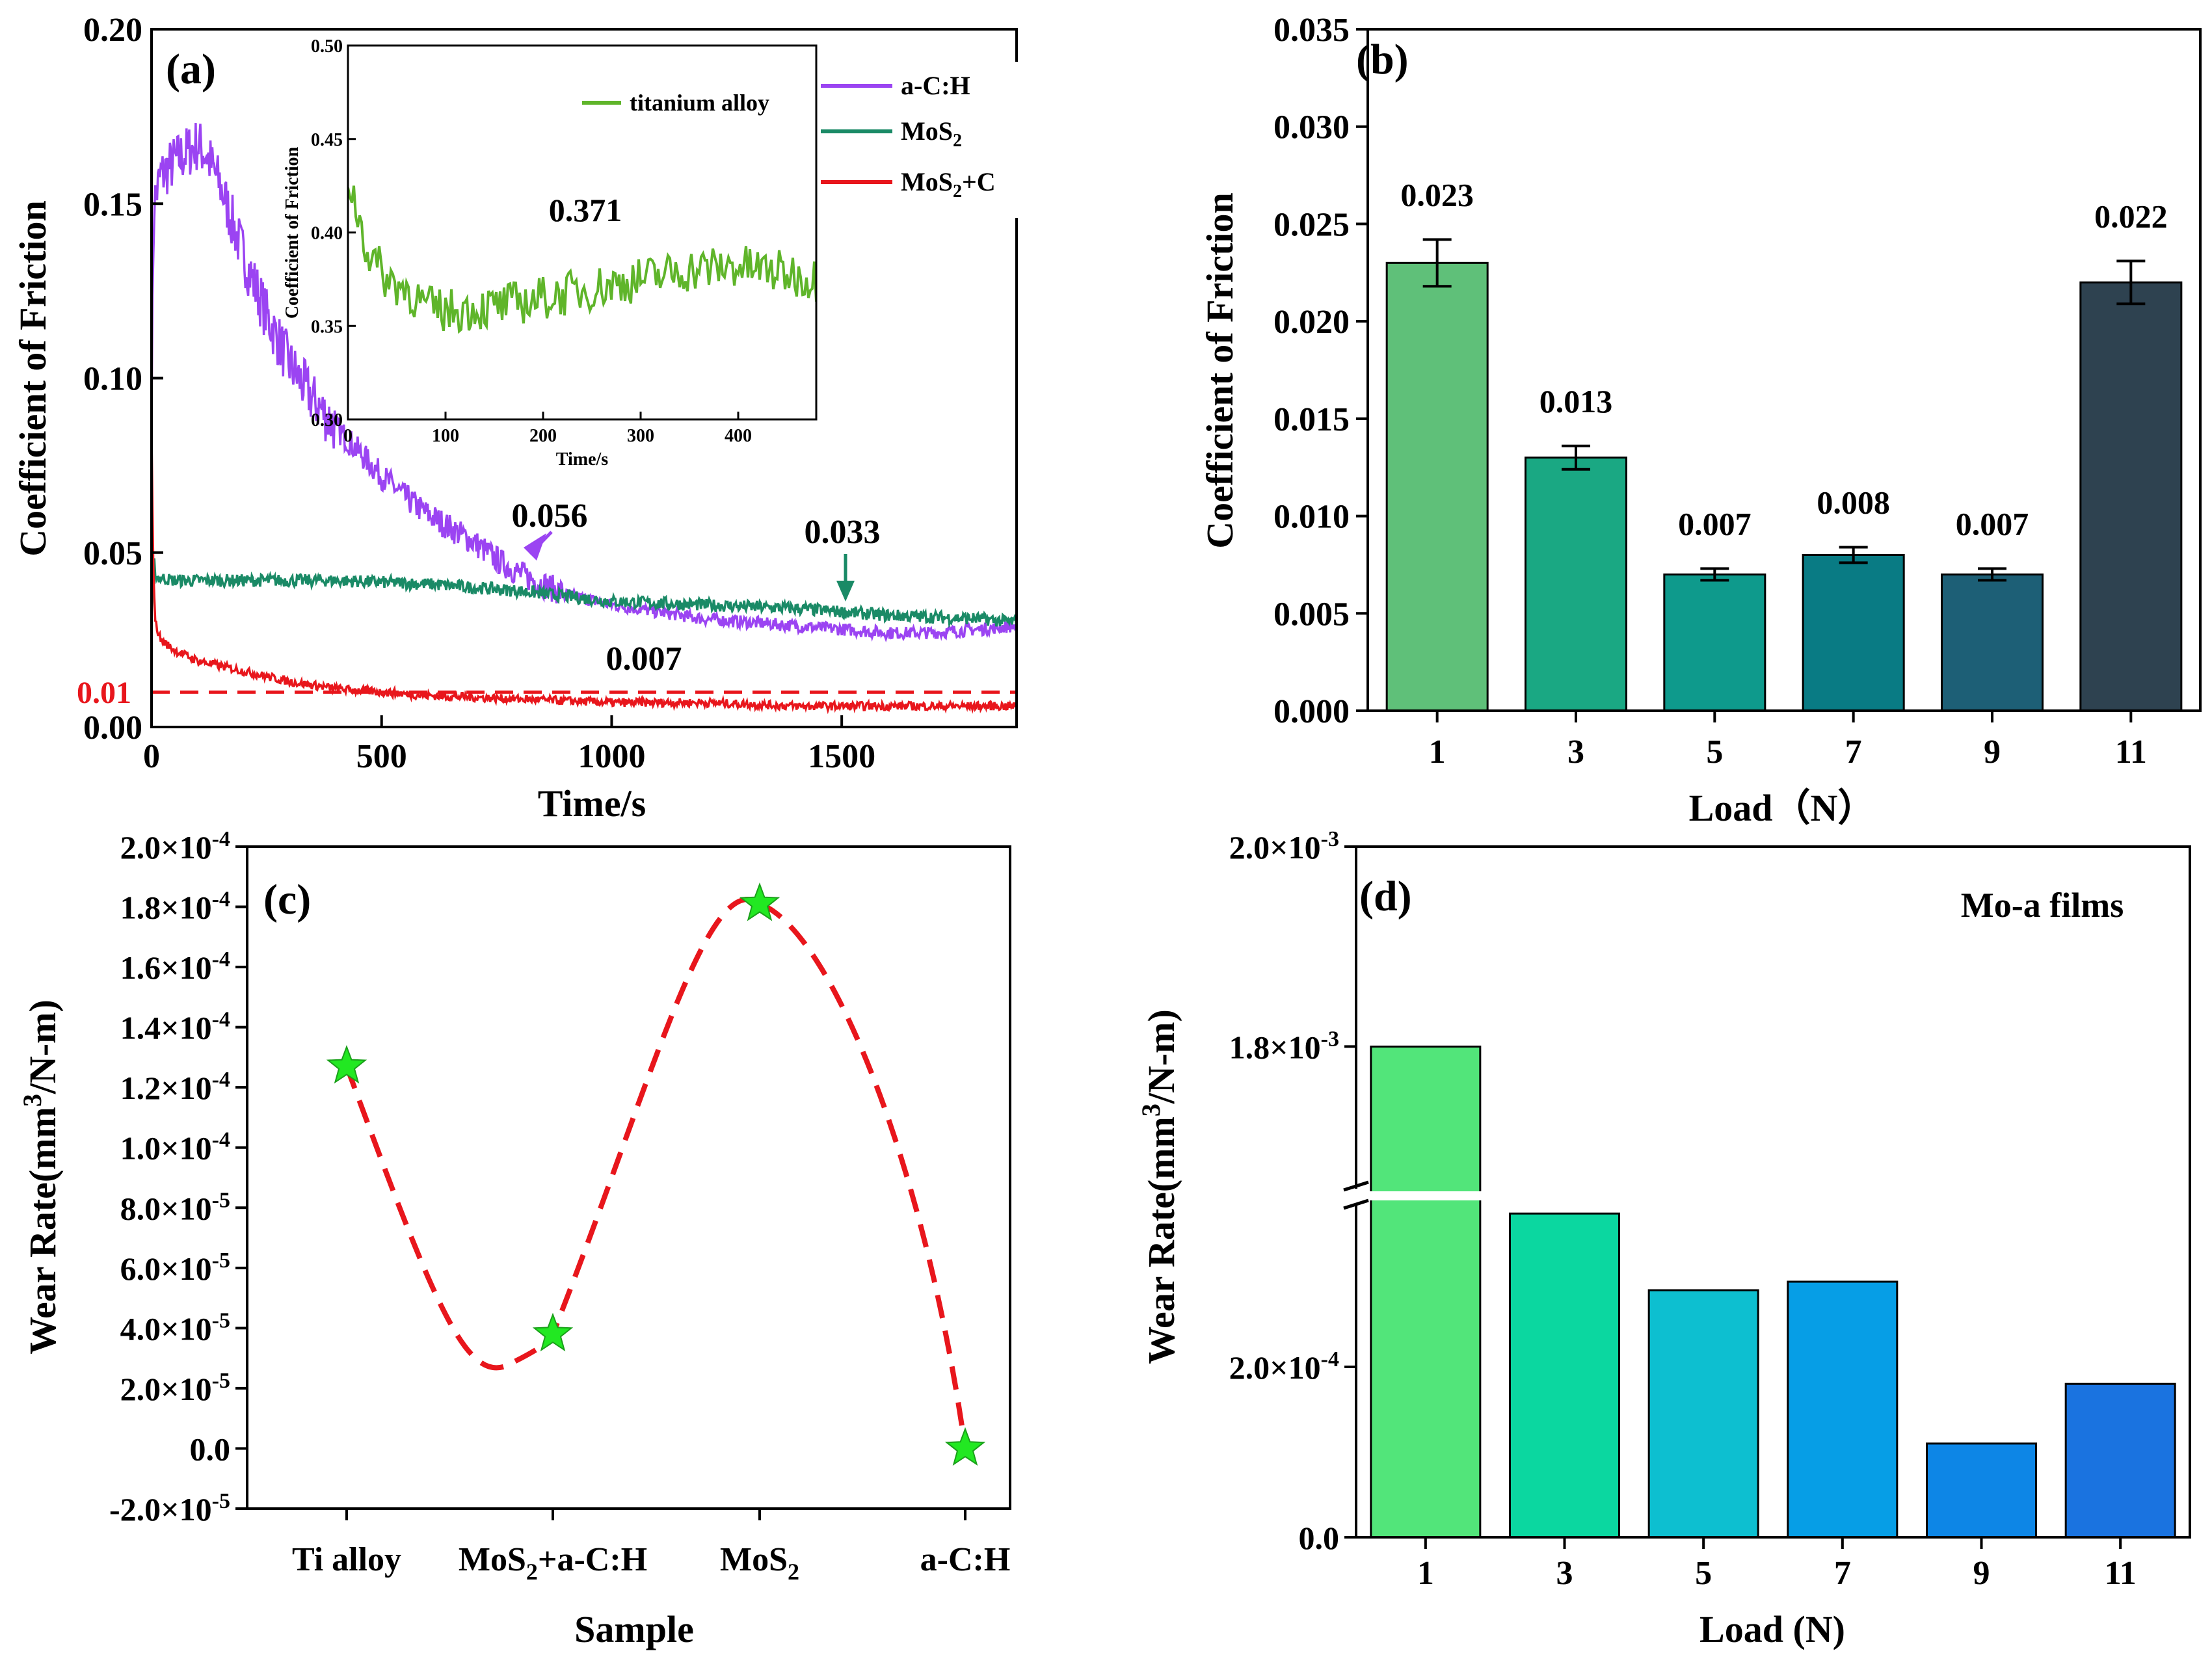 Image resolution: width=2212 pixels, height=1666 pixels. Describe the element at coordinates (1284, 1046) in the screenshot. I see `panel-d-ytick-label: 1.8×10⁻³` at that location.